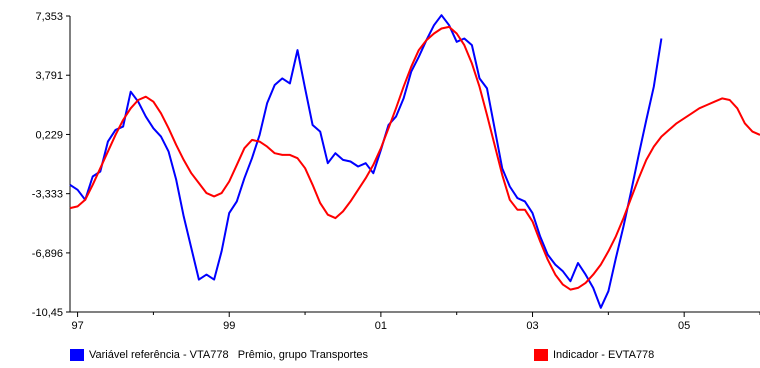  I want to click on legend-swatch-reference, so click(77, 355).